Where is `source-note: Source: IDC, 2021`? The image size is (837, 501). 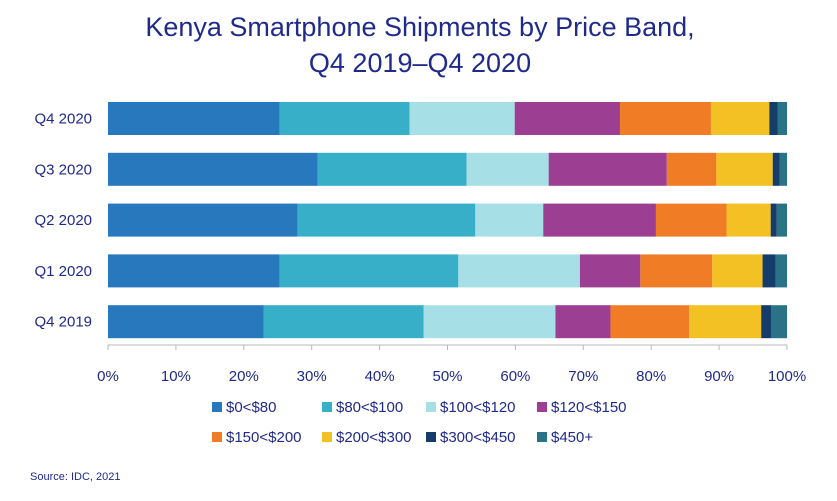 source-note: Source: IDC, 2021 is located at coordinates (75, 477).